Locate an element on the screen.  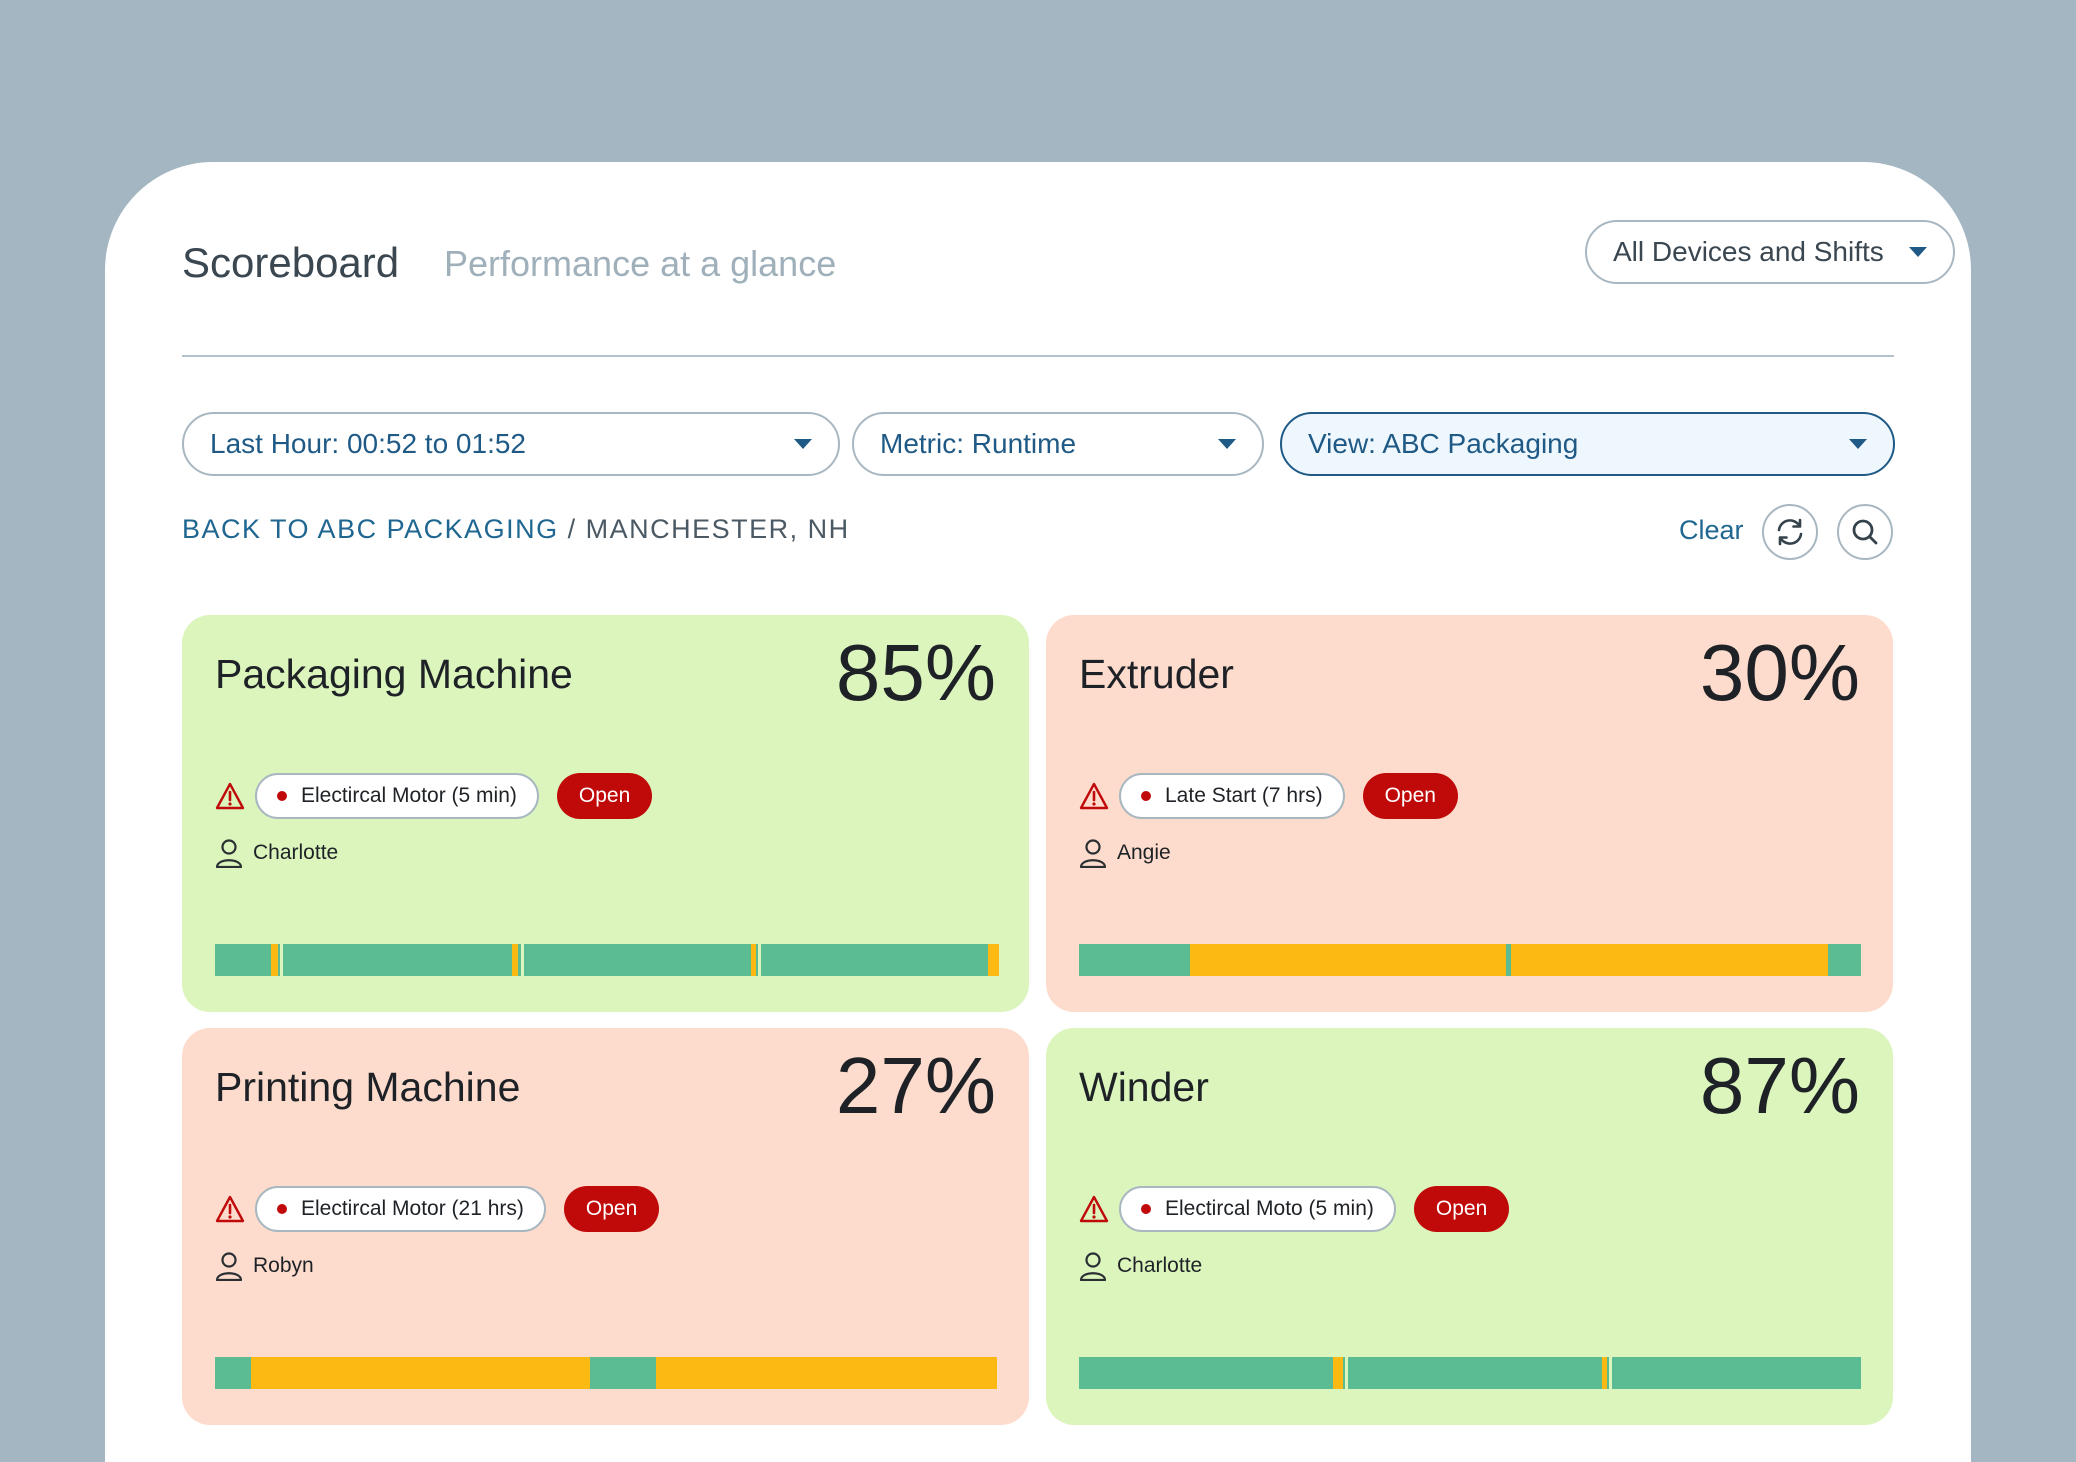
header-divider is located at coordinates (1038, 356).